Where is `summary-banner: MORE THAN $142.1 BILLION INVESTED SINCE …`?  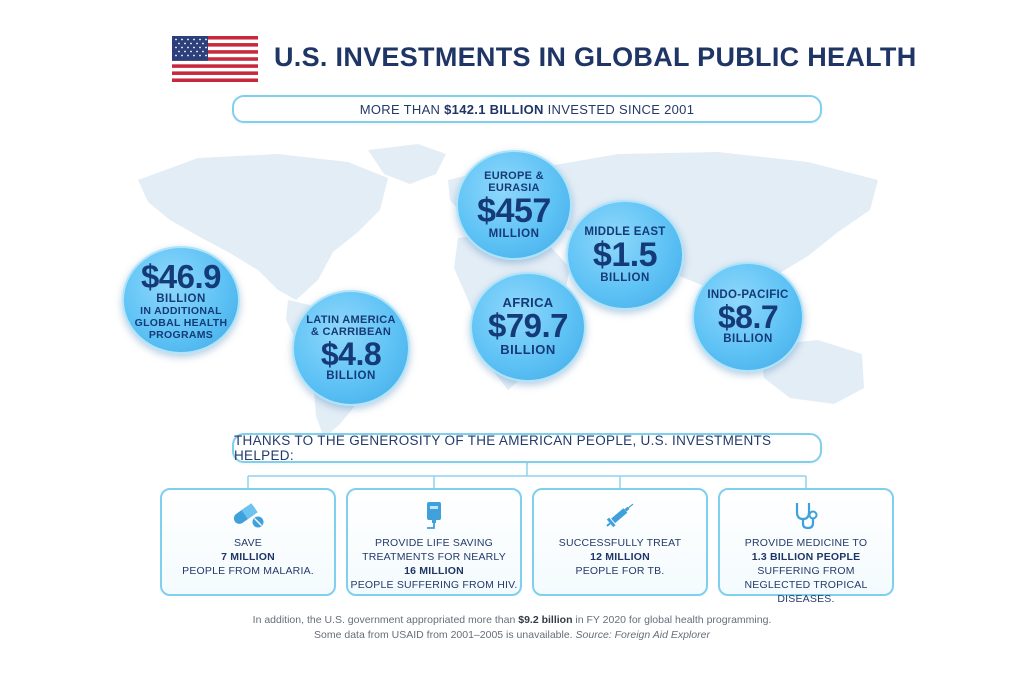 summary-banner: MORE THAN $142.1 BILLION INVESTED SINCE … is located at coordinates (527, 109).